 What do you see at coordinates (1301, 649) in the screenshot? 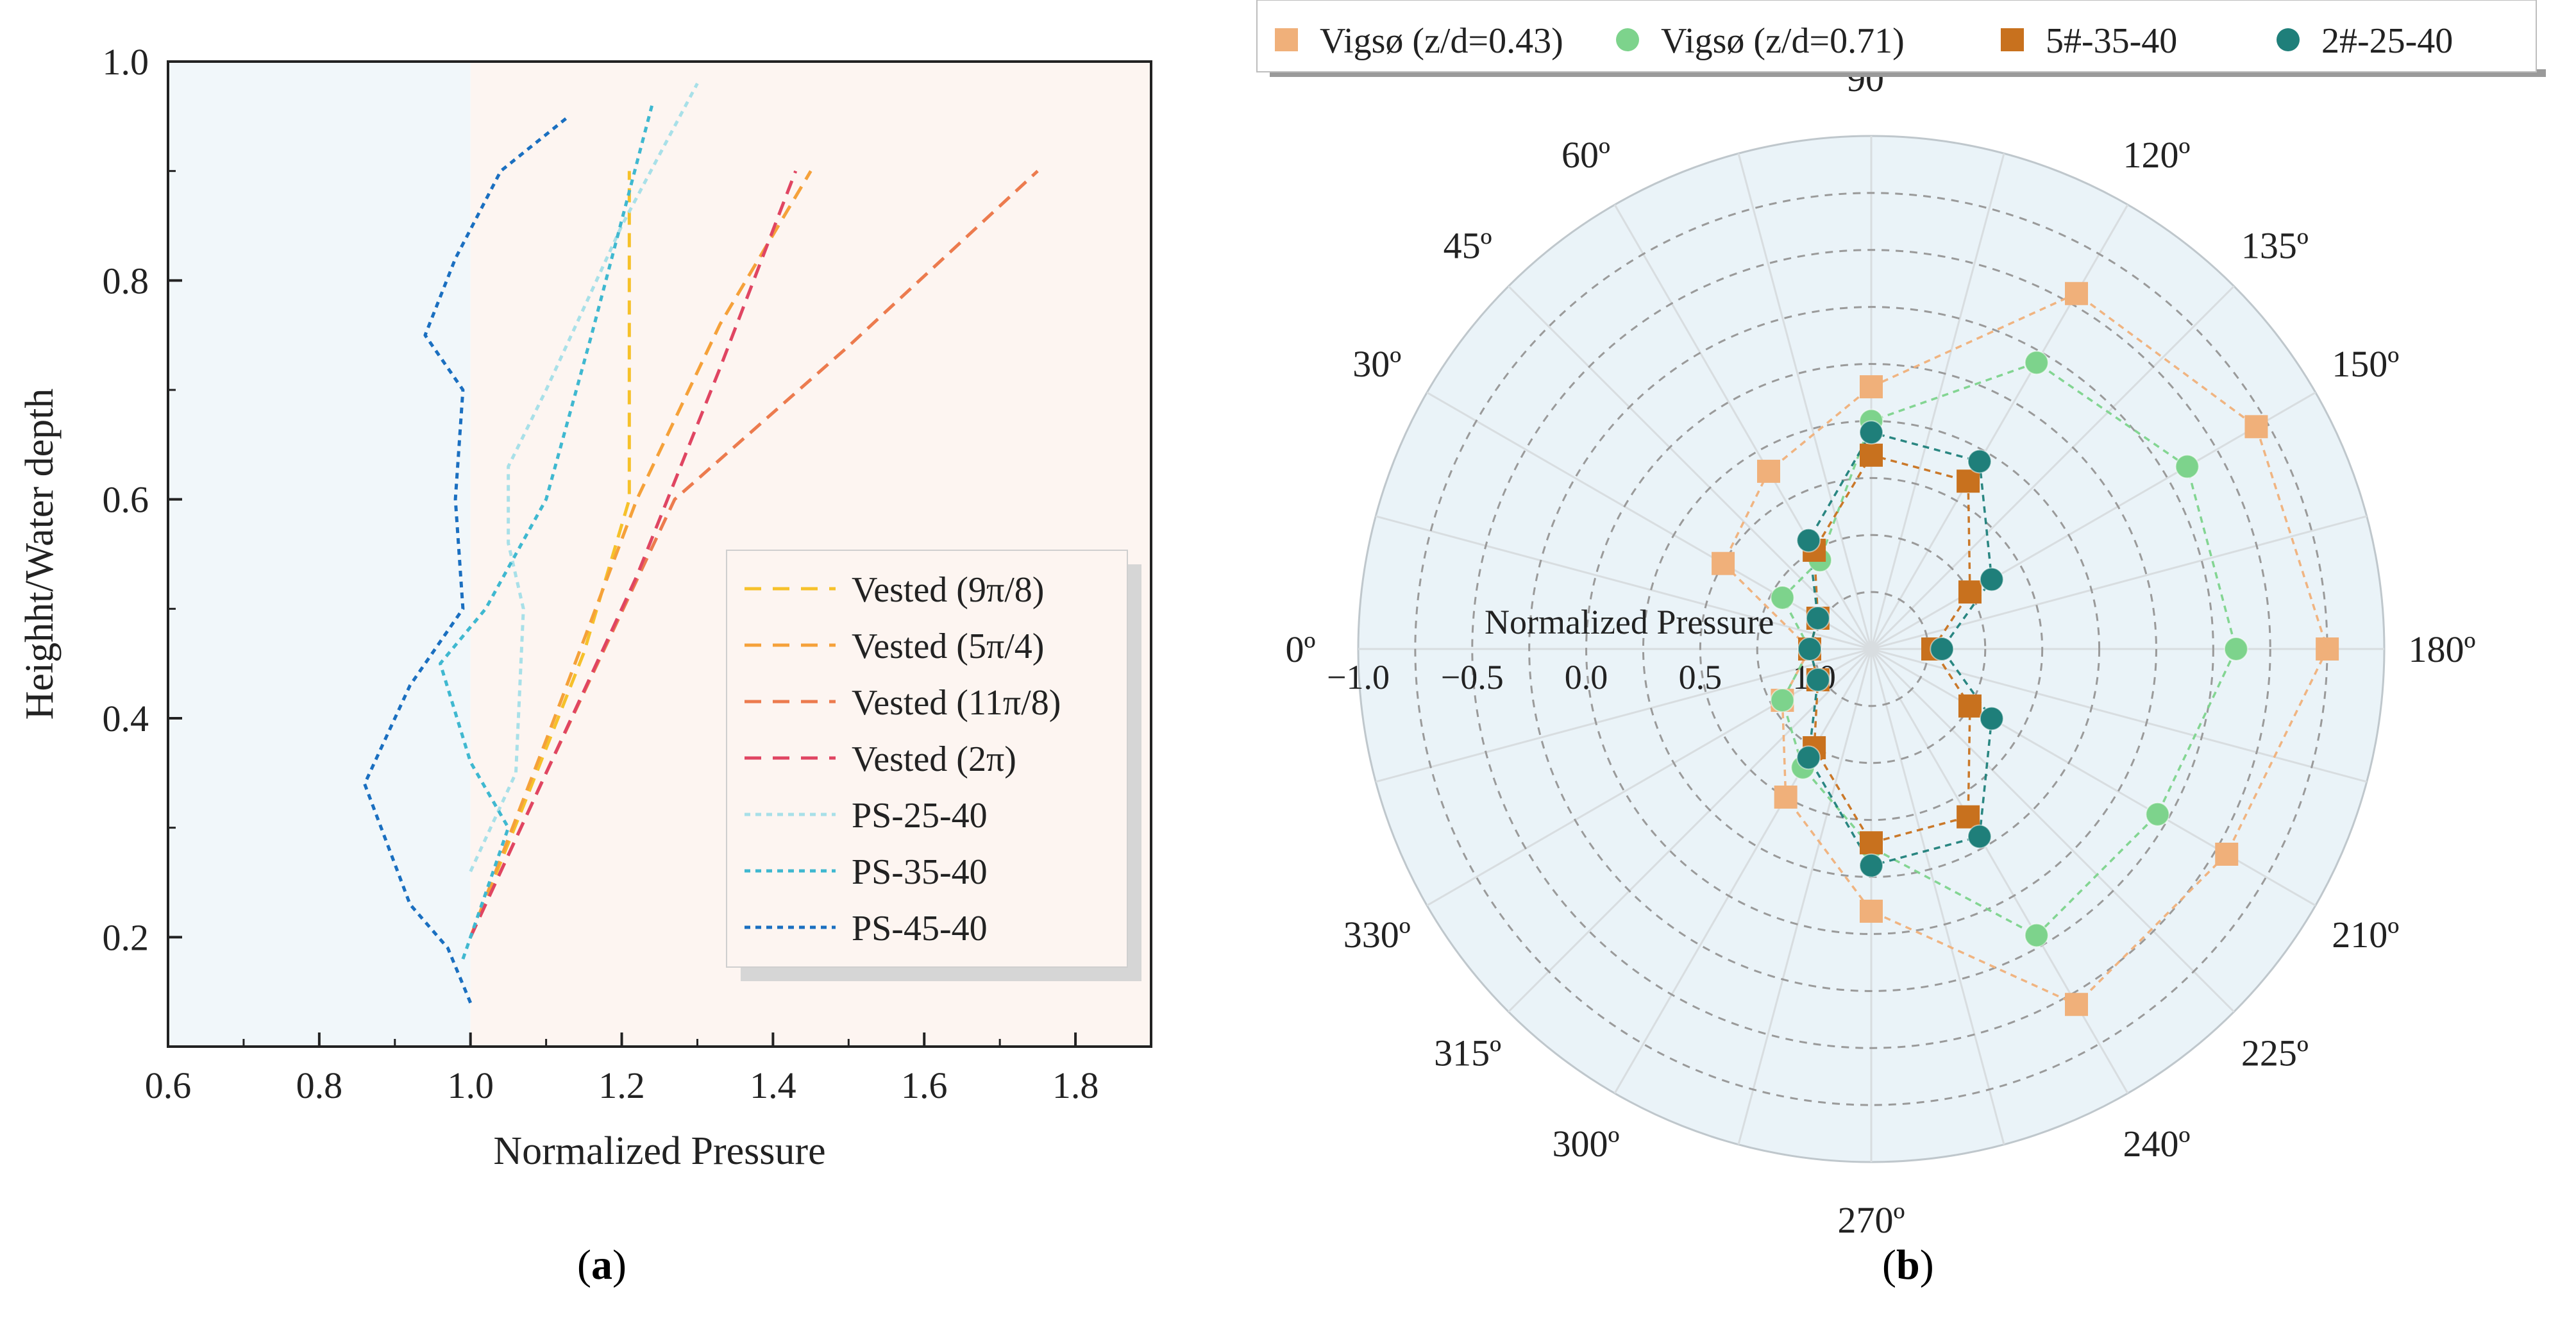
I see `angle-label: 0º` at bounding box center [1301, 649].